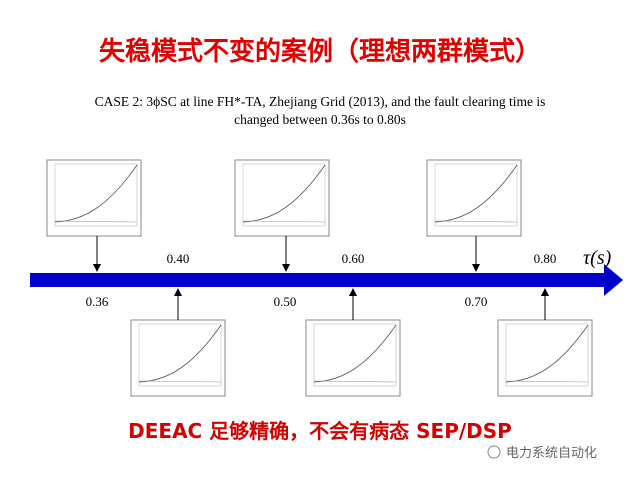 The image size is (640, 480). I want to click on tick-labels: 0.40 0.60 0.80 0.36 0.50 0.70, so click(321, 280).